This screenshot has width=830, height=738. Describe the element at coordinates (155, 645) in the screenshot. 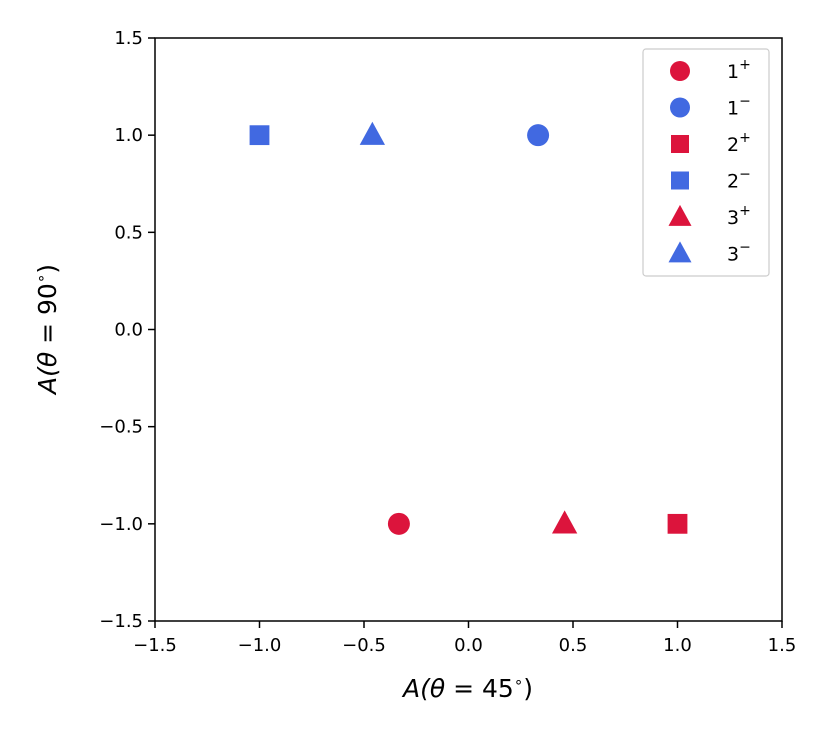

I see `x-tick-label: −1.5` at that location.